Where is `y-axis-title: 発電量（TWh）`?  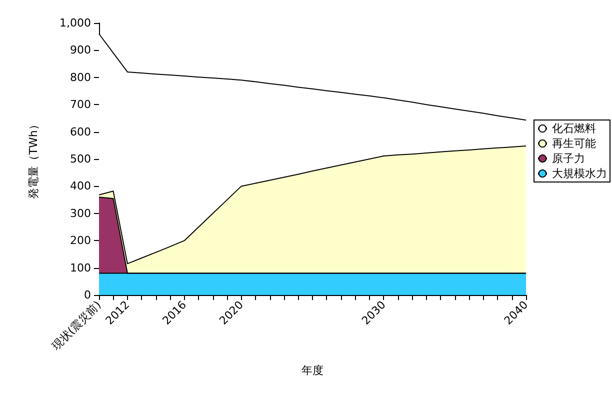
y-axis-title: 発電量（TWh） is located at coordinates (33, 159).